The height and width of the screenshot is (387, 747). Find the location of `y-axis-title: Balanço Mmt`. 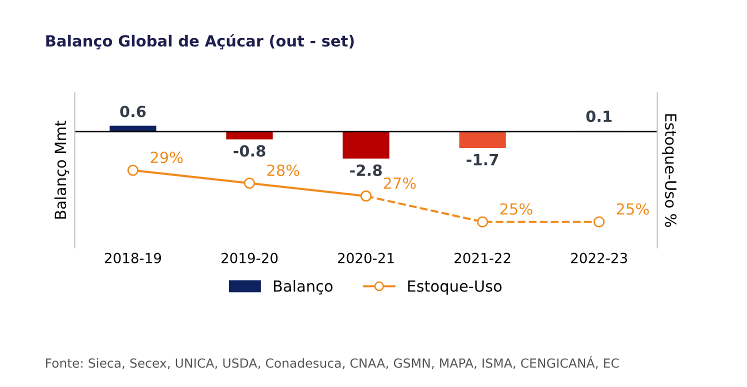

y-axis-title: Balanço Mmt is located at coordinates (61, 169).